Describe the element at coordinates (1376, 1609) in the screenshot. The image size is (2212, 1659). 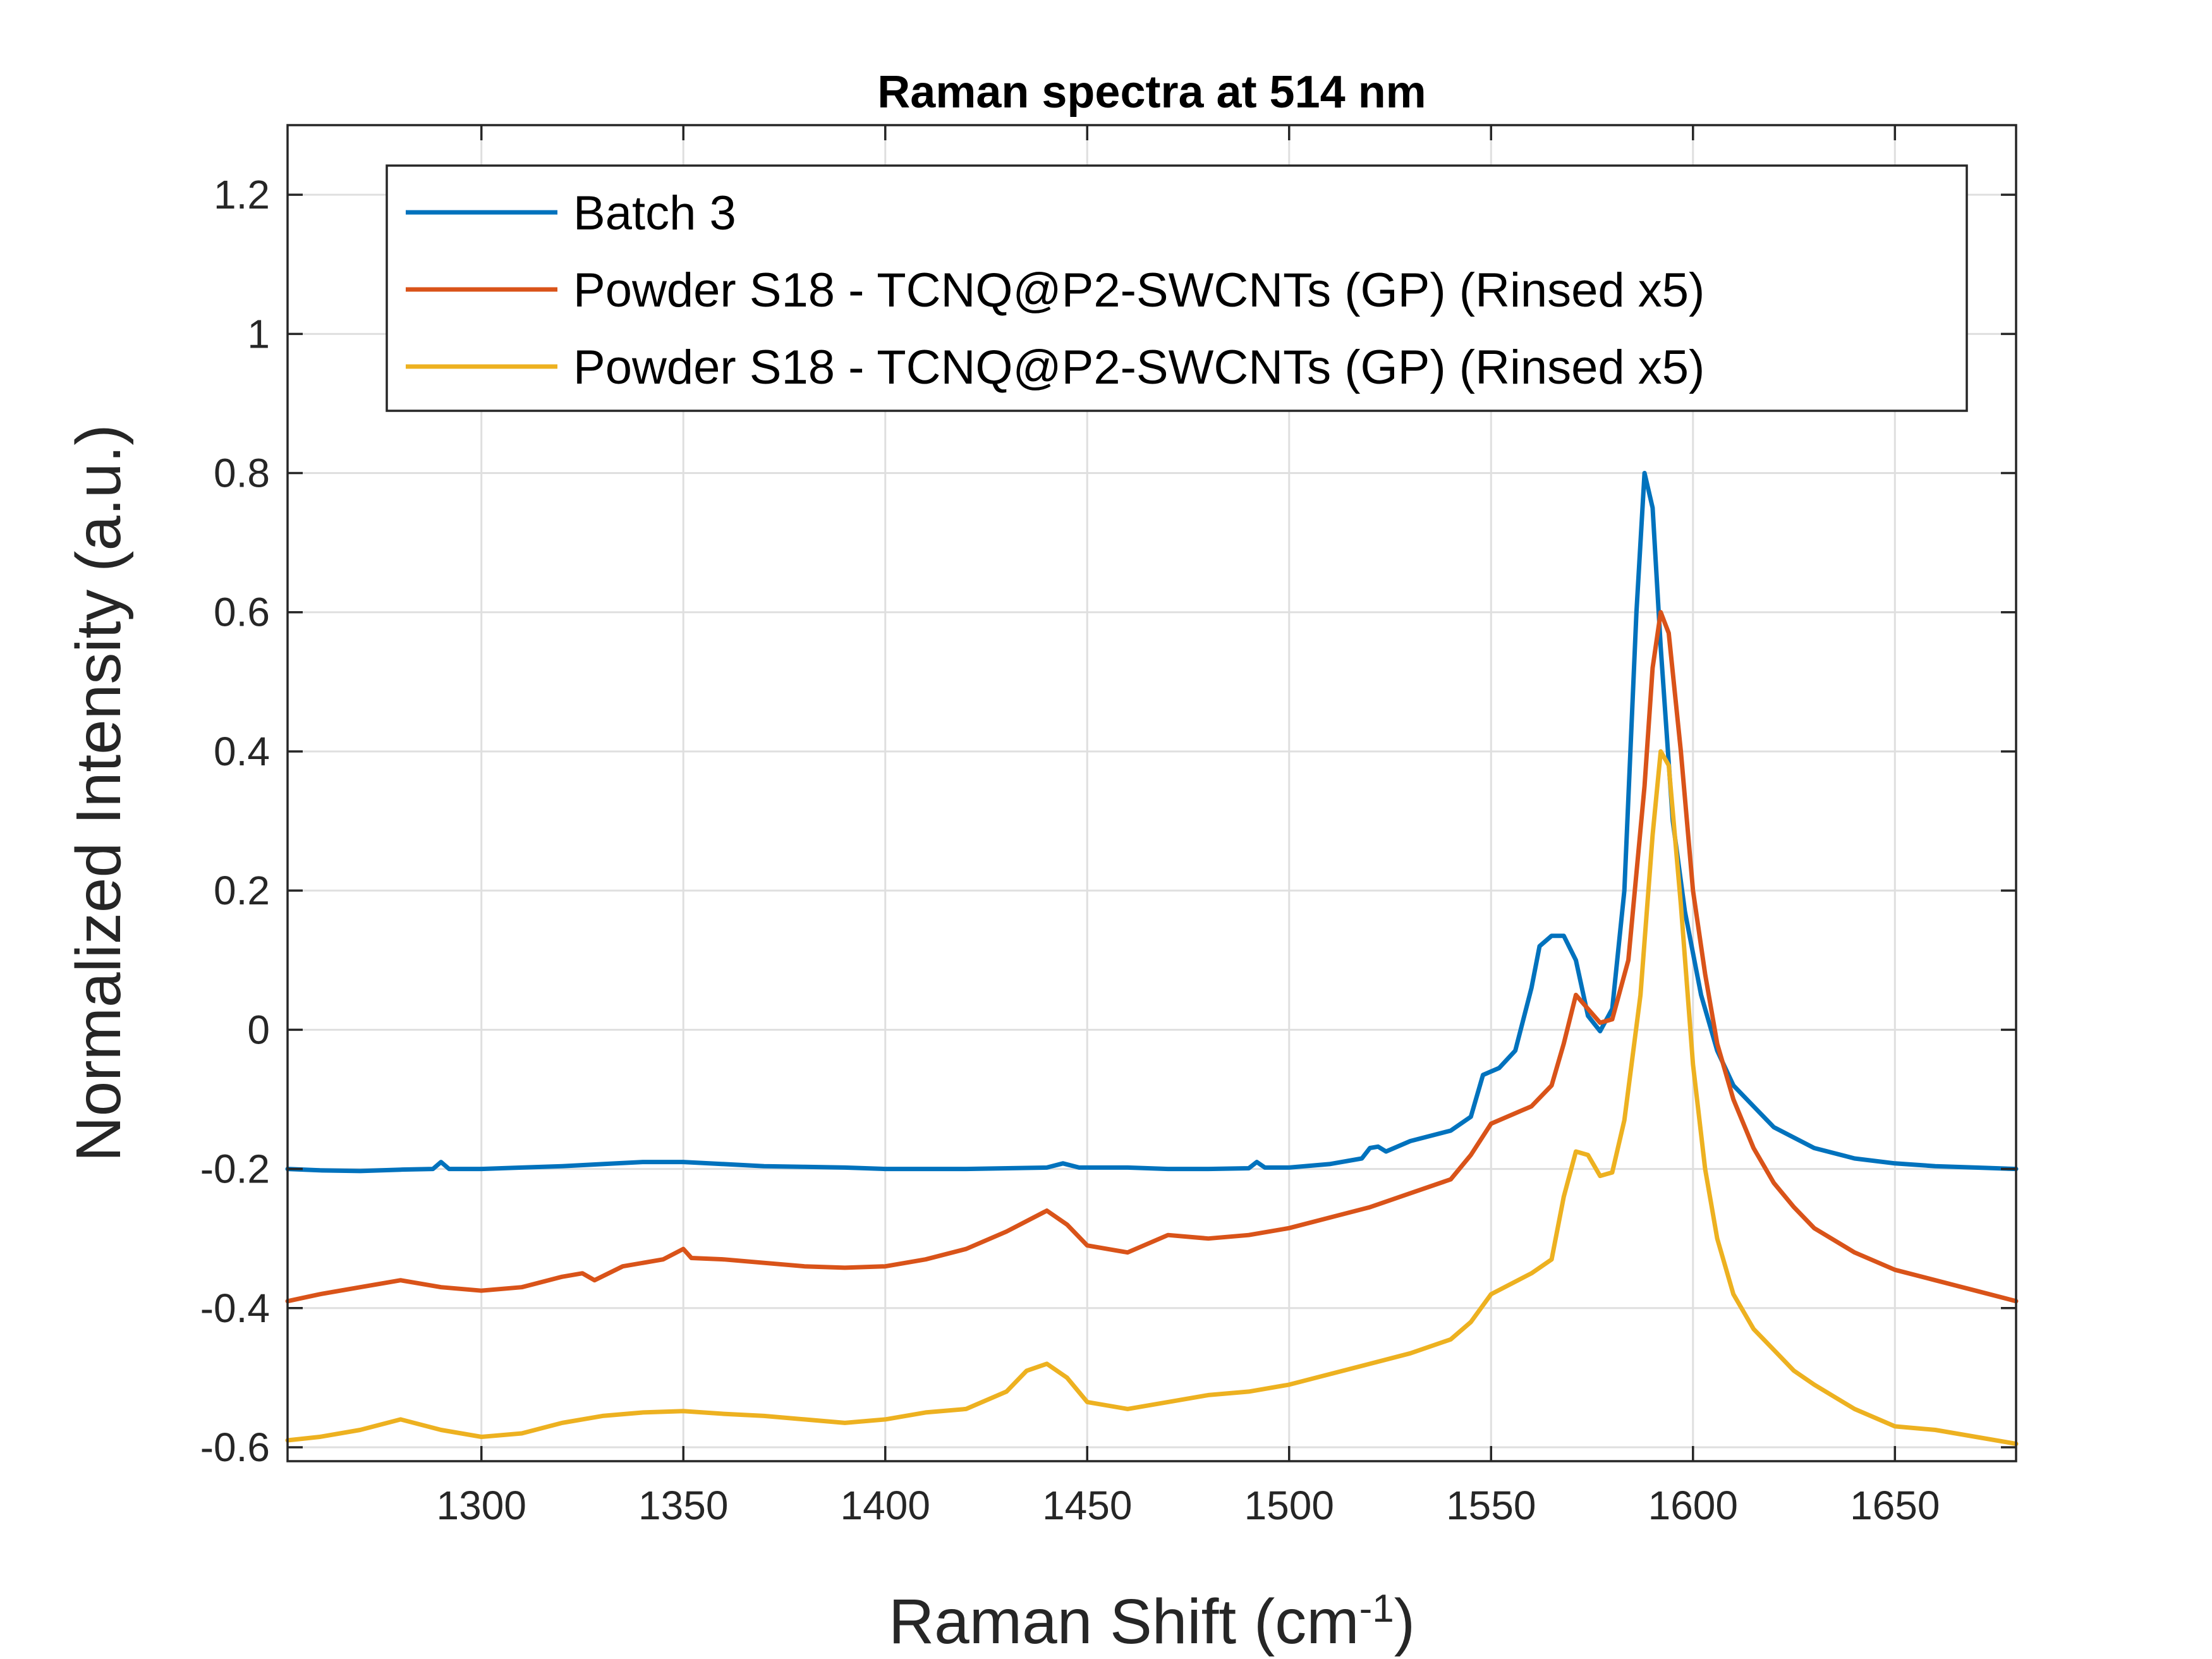
I see `x-axis-title-superscript: -1` at that location.